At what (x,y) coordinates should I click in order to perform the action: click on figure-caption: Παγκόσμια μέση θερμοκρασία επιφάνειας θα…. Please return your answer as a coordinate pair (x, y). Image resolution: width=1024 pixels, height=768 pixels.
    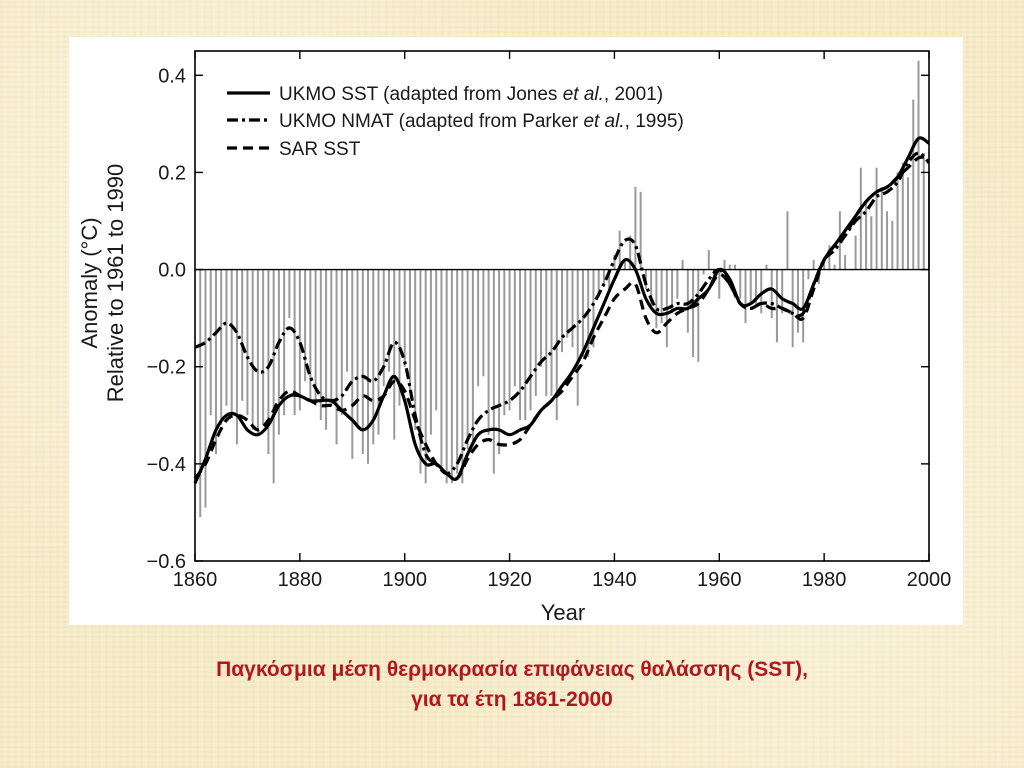
    Looking at the image, I should click on (512, 685).